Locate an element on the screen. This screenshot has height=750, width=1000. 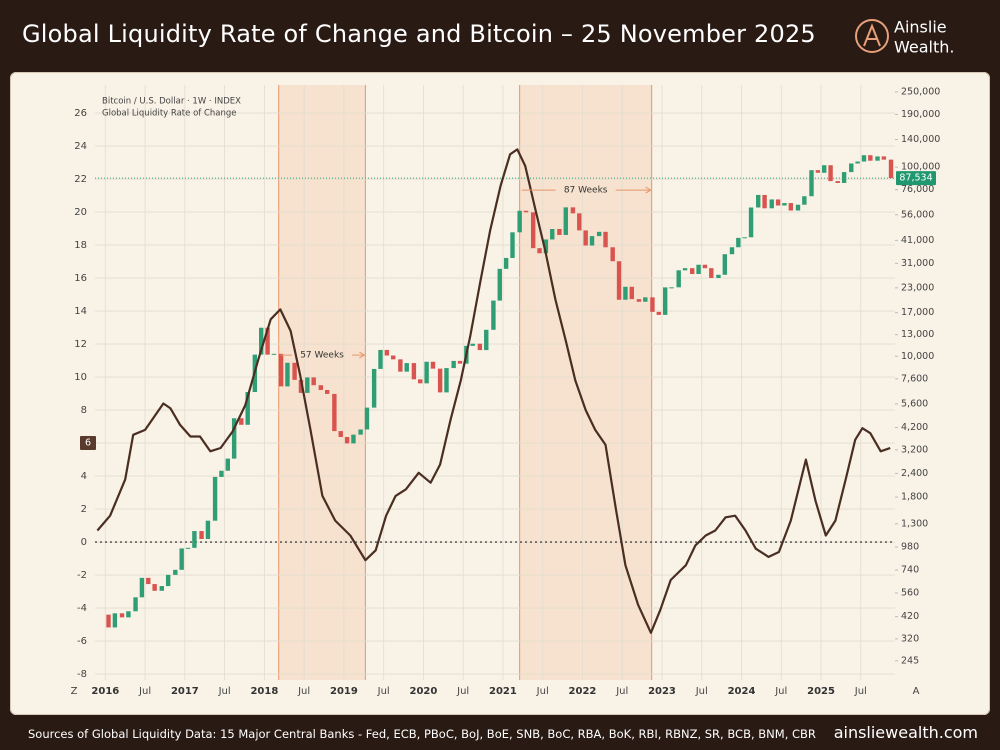
y-tick-label: 20 is located at coordinates (80, 212).